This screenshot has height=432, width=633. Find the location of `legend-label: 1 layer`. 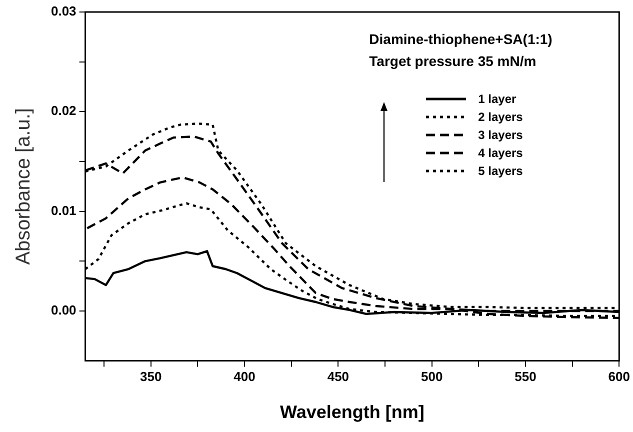

legend-label: 1 layer is located at coordinates (497, 99).